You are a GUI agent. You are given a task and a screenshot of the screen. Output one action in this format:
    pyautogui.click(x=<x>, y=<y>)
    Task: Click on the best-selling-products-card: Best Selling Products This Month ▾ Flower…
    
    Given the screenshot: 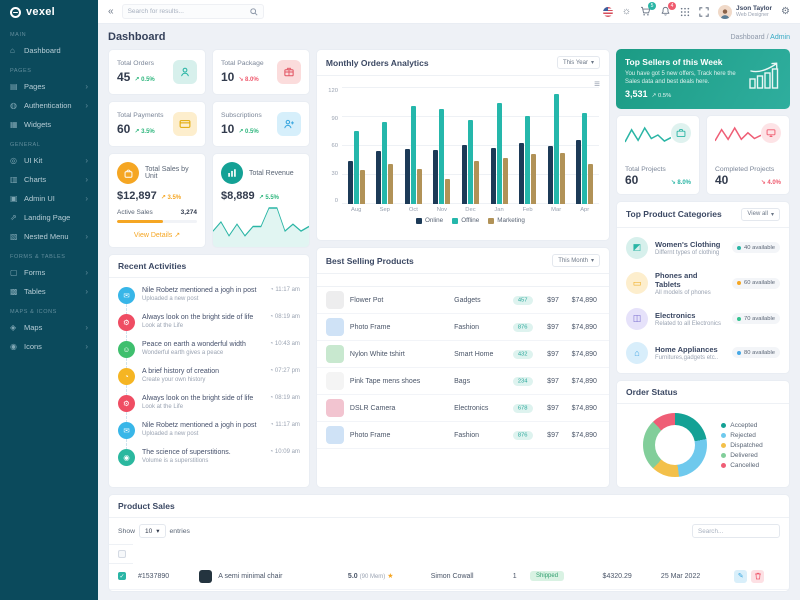 What is the action you would take?
    pyautogui.click(x=462, y=367)
    